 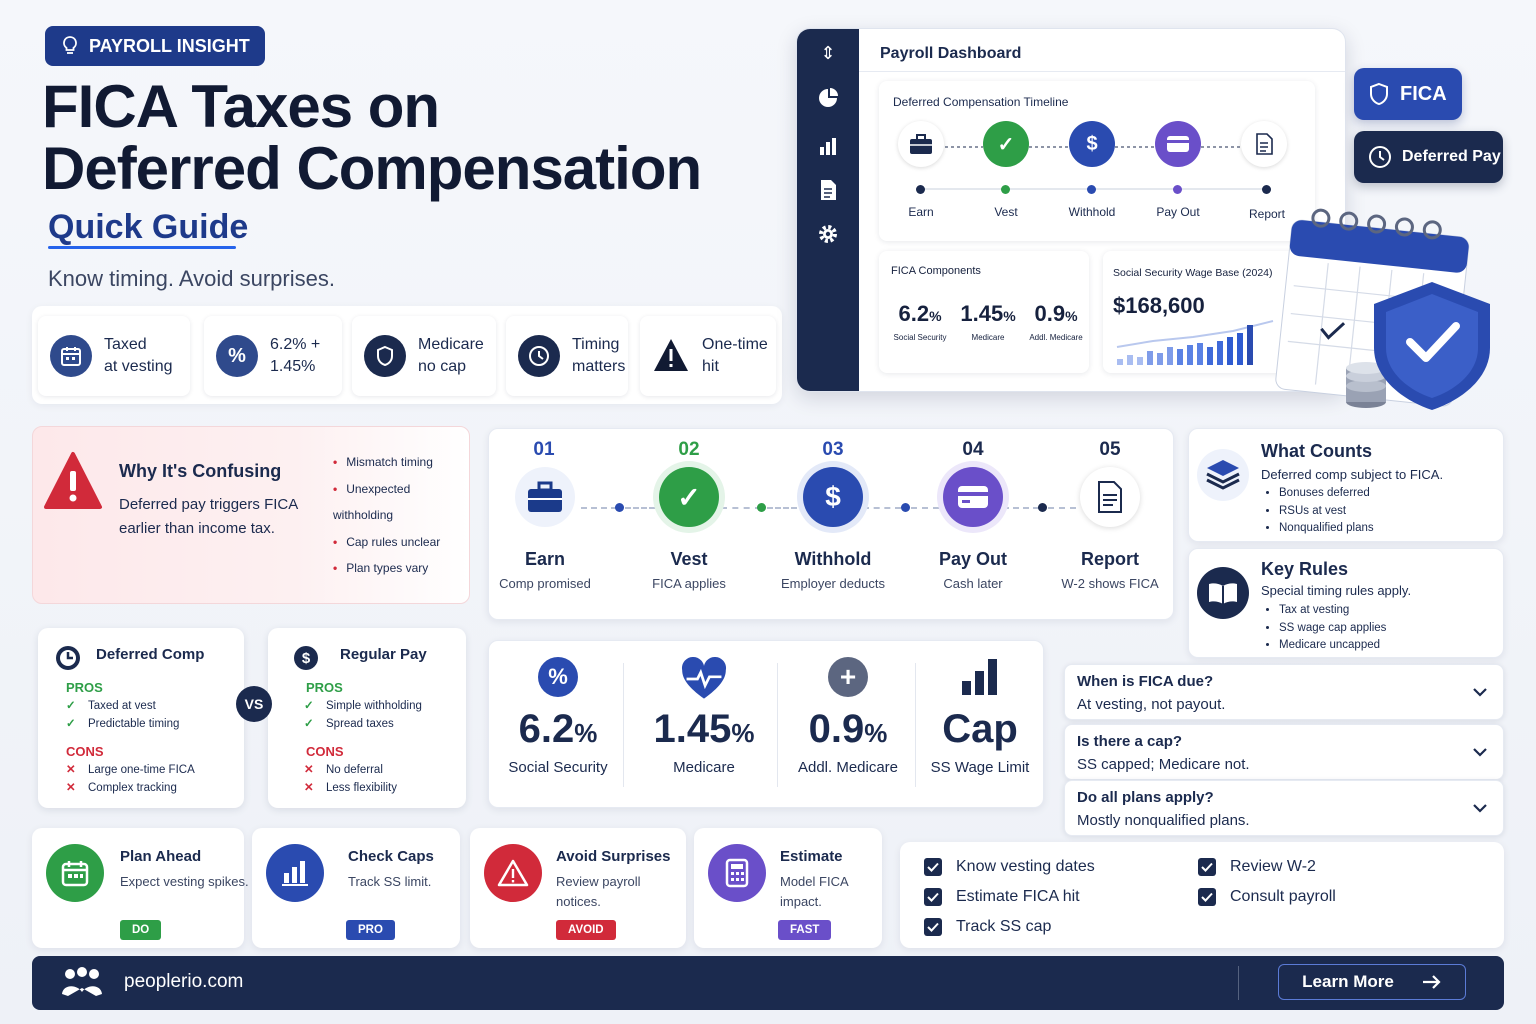 What do you see at coordinates (988, 321) in the screenshot?
I see `fica-medicare: 1.45% Medicare` at bounding box center [988, 321].